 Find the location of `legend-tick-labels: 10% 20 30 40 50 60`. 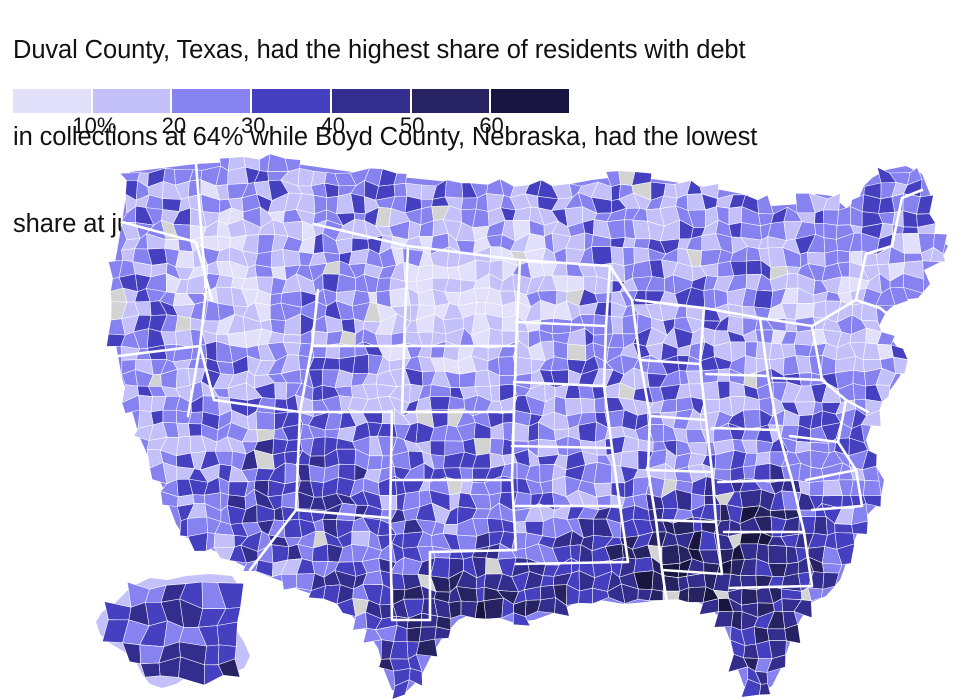

legend-tick-labels: 10% 20 30 40 50 60 is located at coordinates (291, 125).